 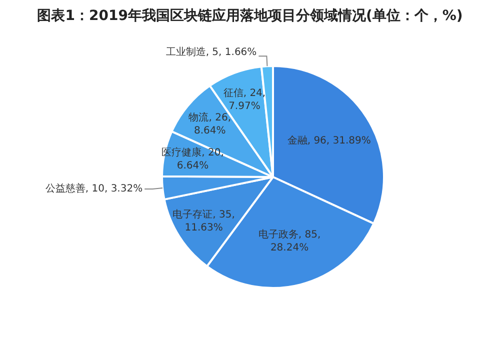 What do you see at coordinates (203, 221) in the screenshot?
I see `slice-label: 电子存证, 35, 11.63%` at bounding box center [203, 221].